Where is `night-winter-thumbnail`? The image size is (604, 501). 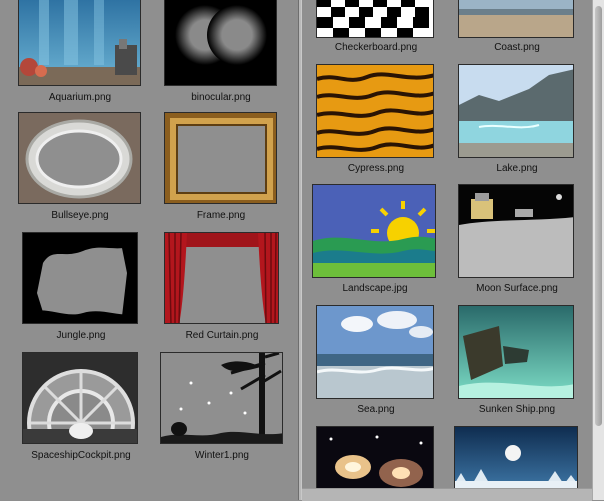
night-winter-thumbnail is located at coordinates (516, 458).